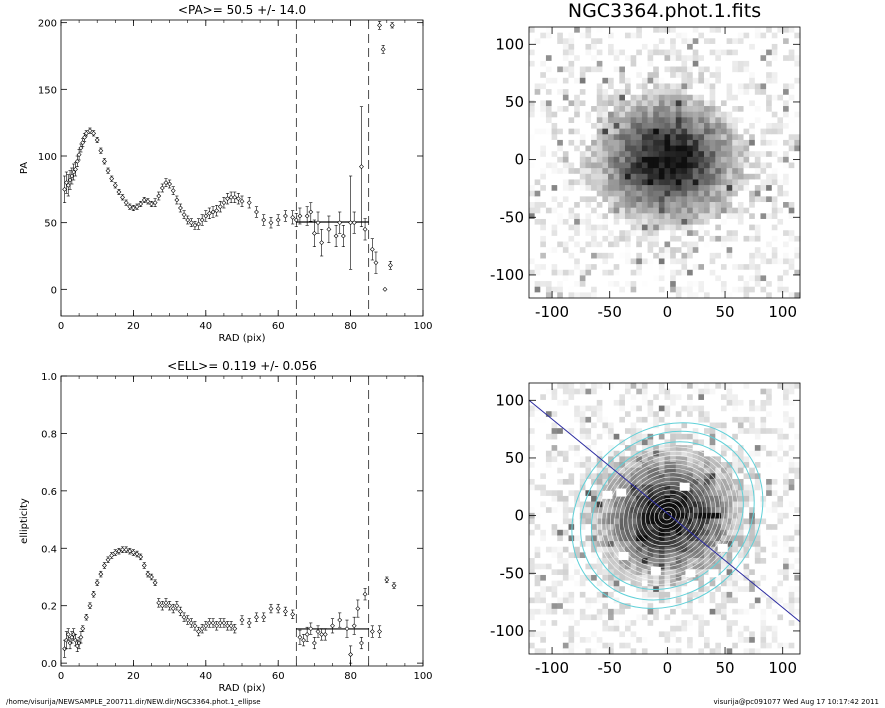  What do you see at coordinates (24, 521) in the screenshot?
I see `ell-ylabel: ellipticity` at bounding box center [24, 521].